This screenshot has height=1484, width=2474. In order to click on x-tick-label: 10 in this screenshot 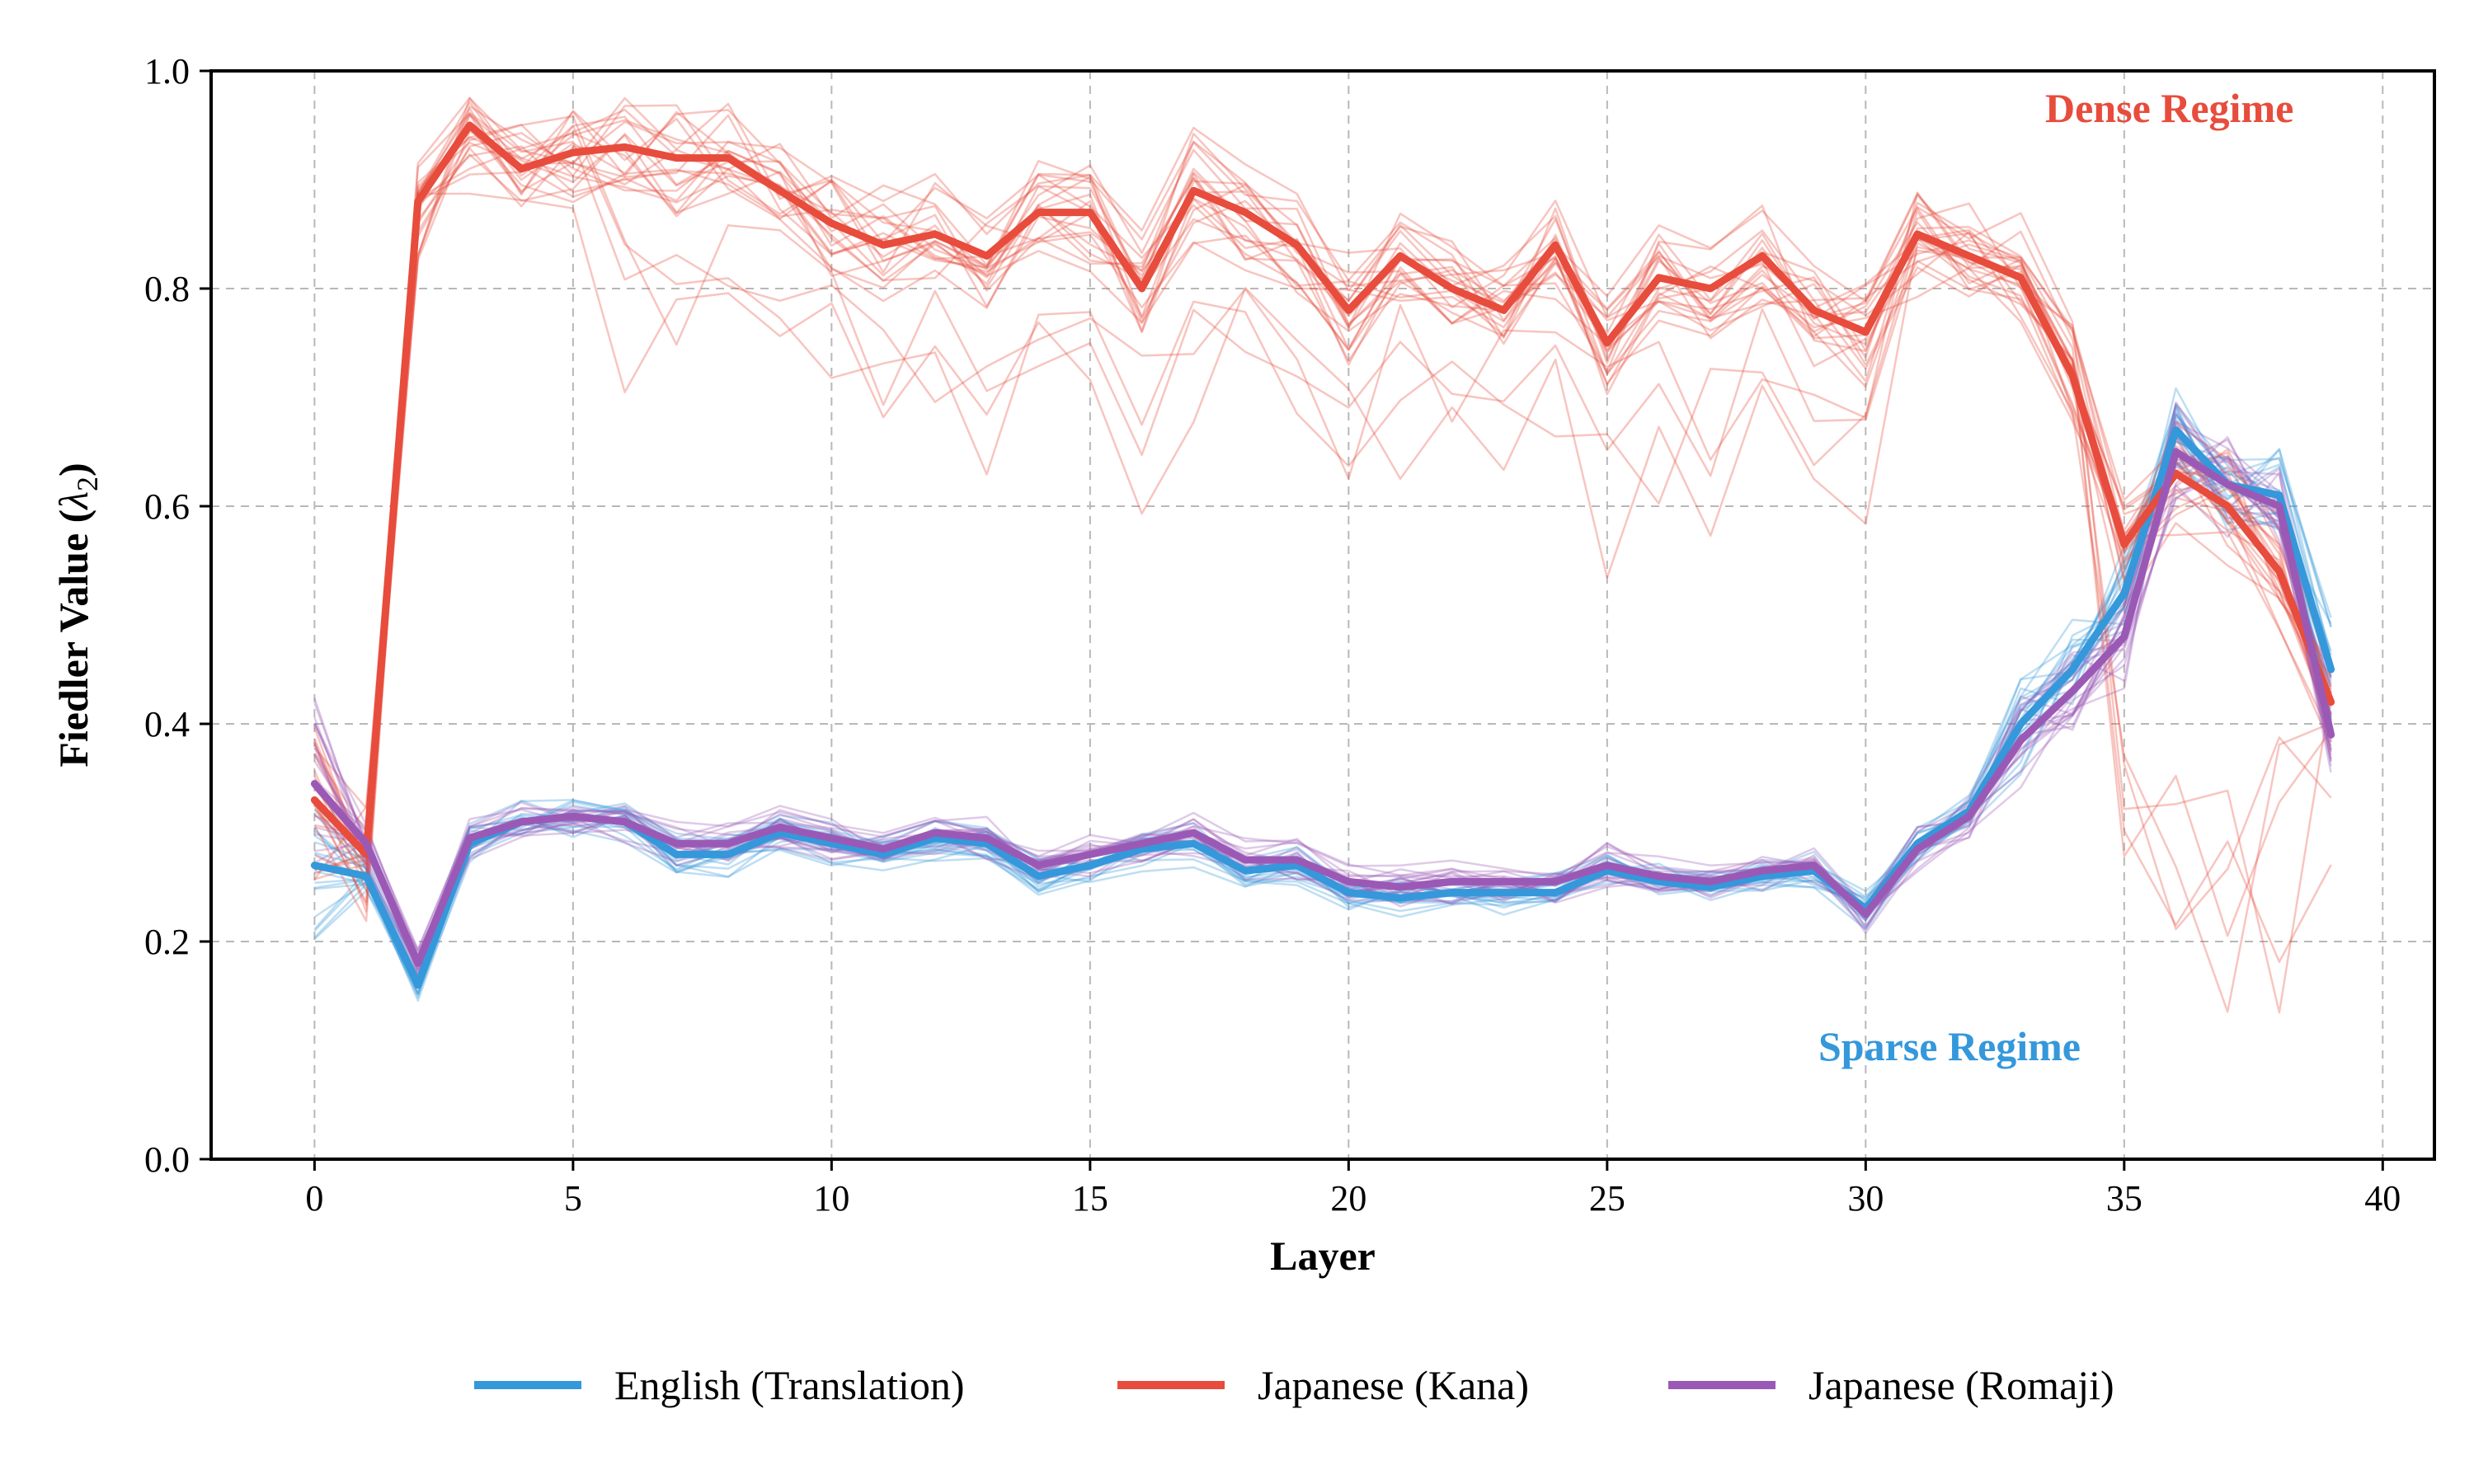, I will do `click(831, 1198)`.